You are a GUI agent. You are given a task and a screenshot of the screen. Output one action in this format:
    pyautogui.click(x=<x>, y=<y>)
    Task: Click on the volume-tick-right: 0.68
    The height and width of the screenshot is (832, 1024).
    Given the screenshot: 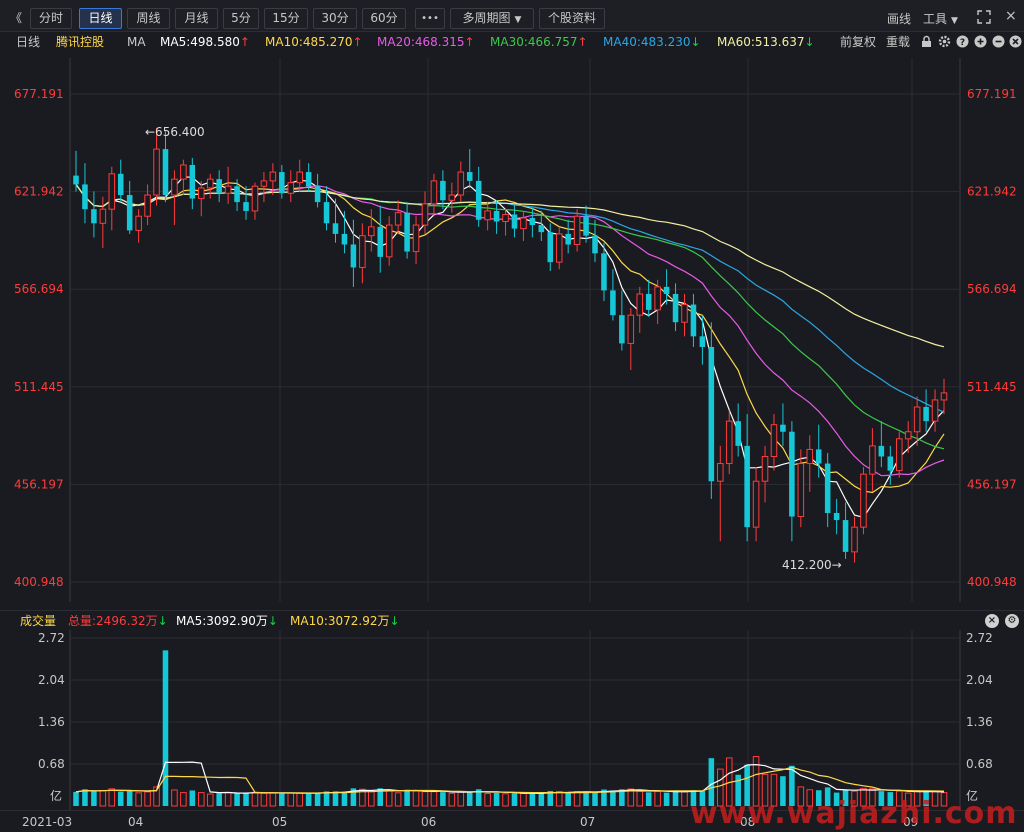 What is the action you would take?
    pyautogui.click(x=979, y=764)
    